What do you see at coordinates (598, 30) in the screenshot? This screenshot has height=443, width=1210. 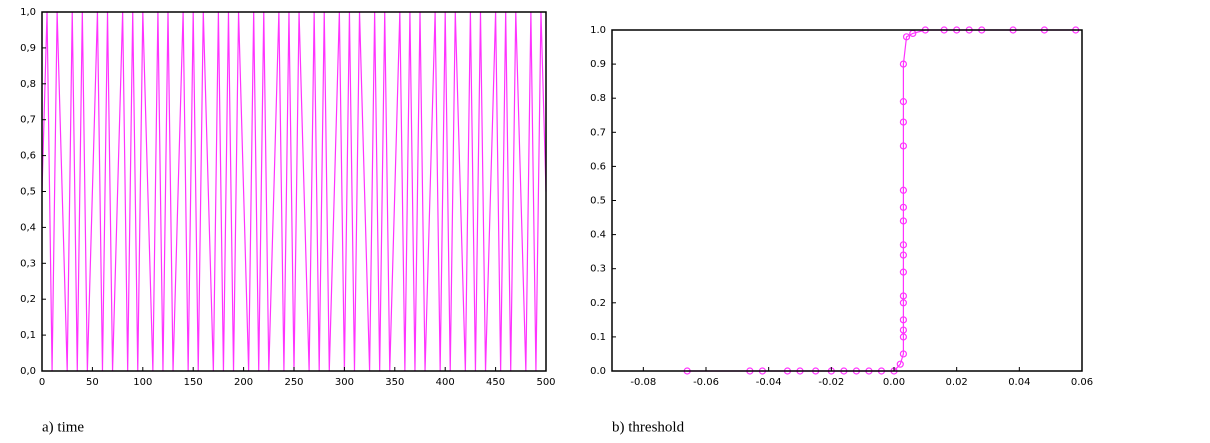 I see `y-tick-label: 1.0` at bounding box center [598, 30].